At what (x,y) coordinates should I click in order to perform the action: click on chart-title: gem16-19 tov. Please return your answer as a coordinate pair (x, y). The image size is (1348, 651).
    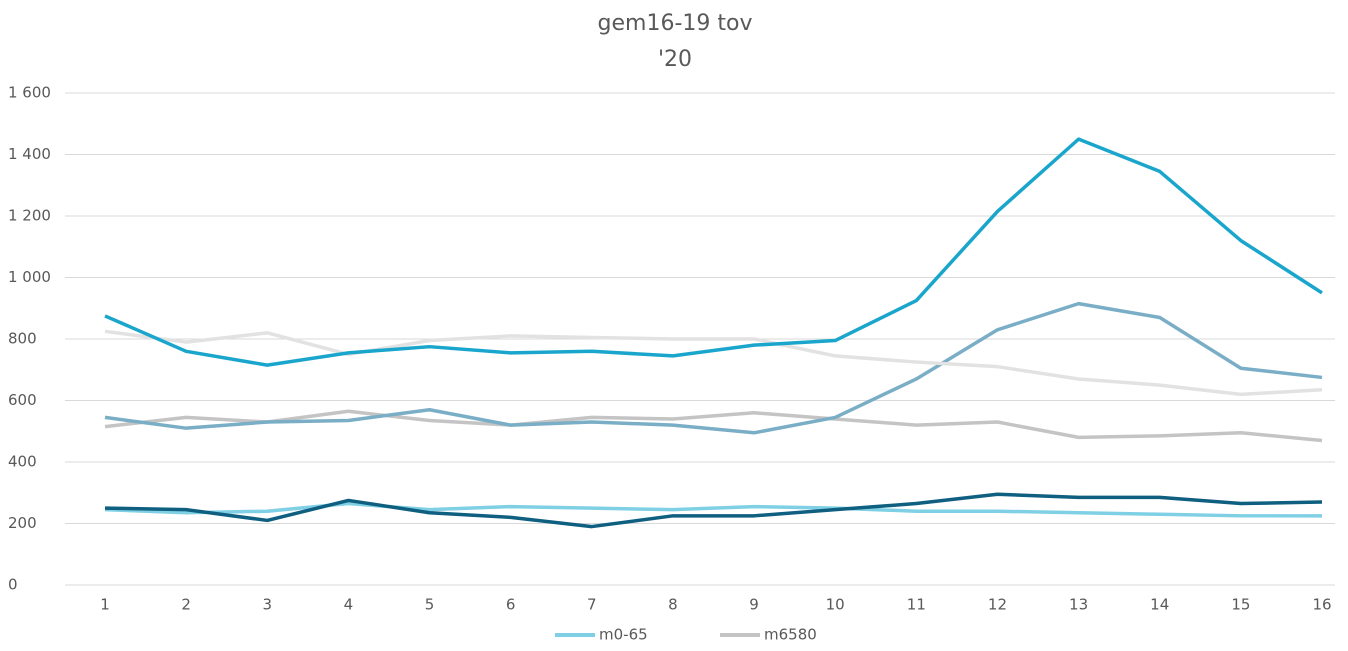
    Looking at the image, I should click on (675, 23).